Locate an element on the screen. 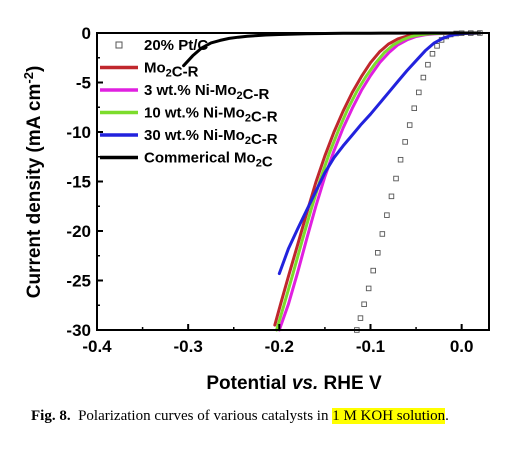  y-tick-label: 0 is located at coordinates (86, 33).